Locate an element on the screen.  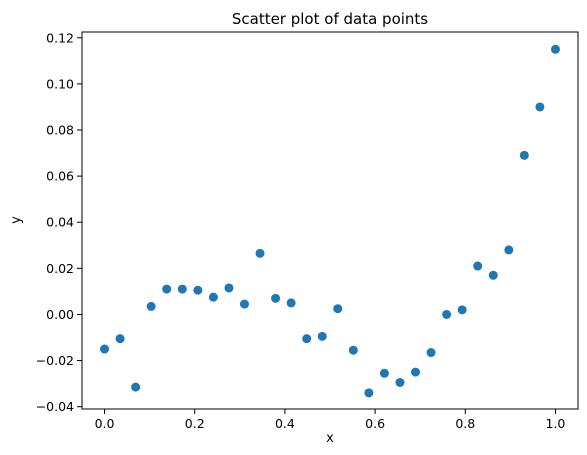
y-tick-label: 0.10 is located at coordinates (60, 83).